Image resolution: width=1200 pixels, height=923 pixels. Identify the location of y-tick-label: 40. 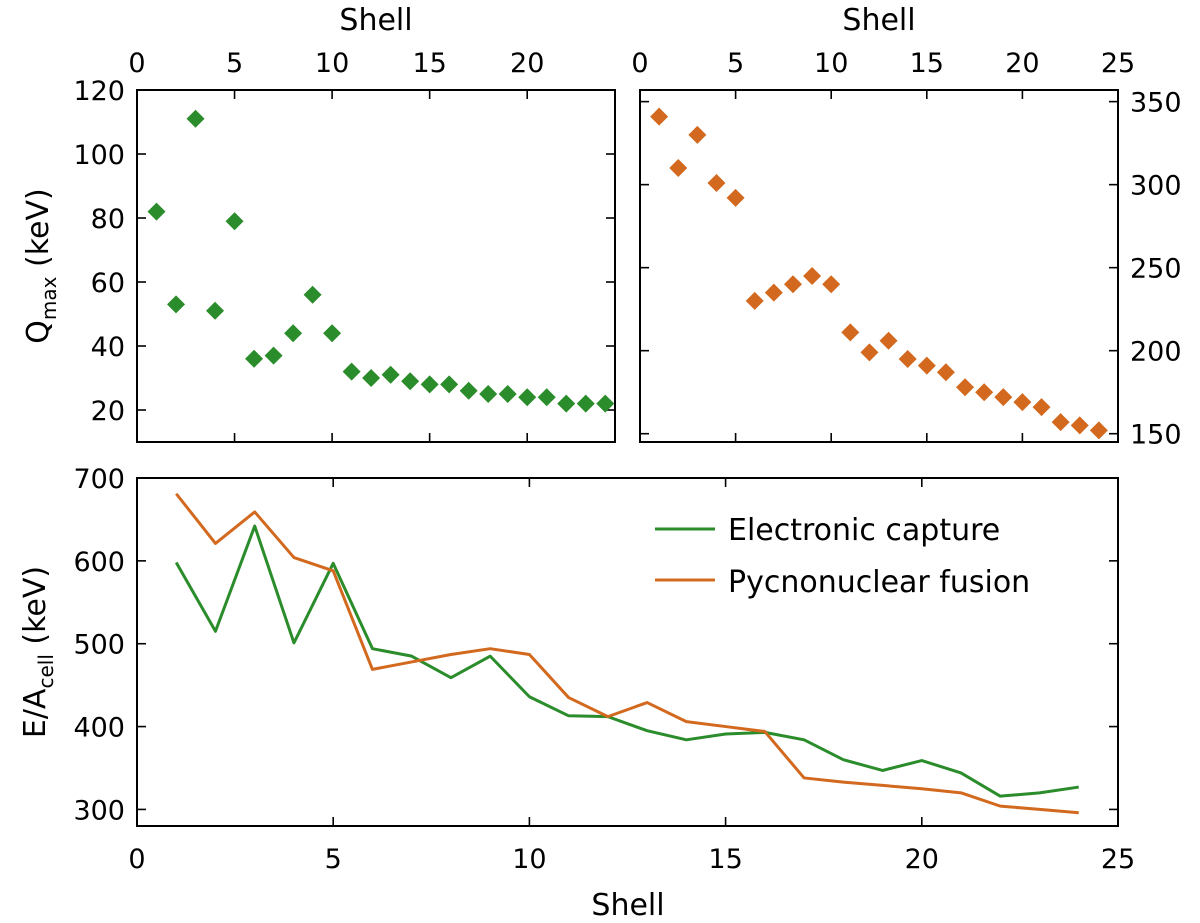
(108, 347).